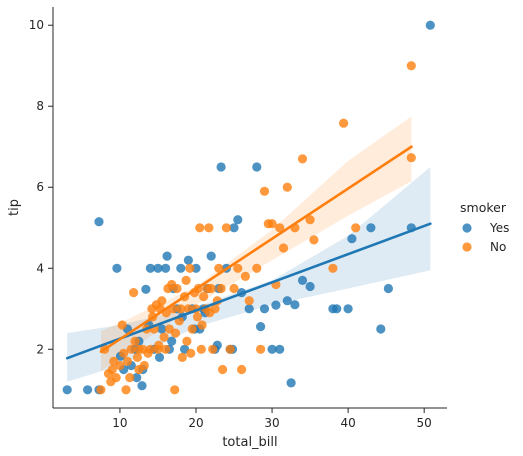 The height and width of the screenshot is (456, 523). What do you see at coordinates (484, 227) in the screenshot?
I see `legend: smoker Yes No` at bounding box center [484, 227].